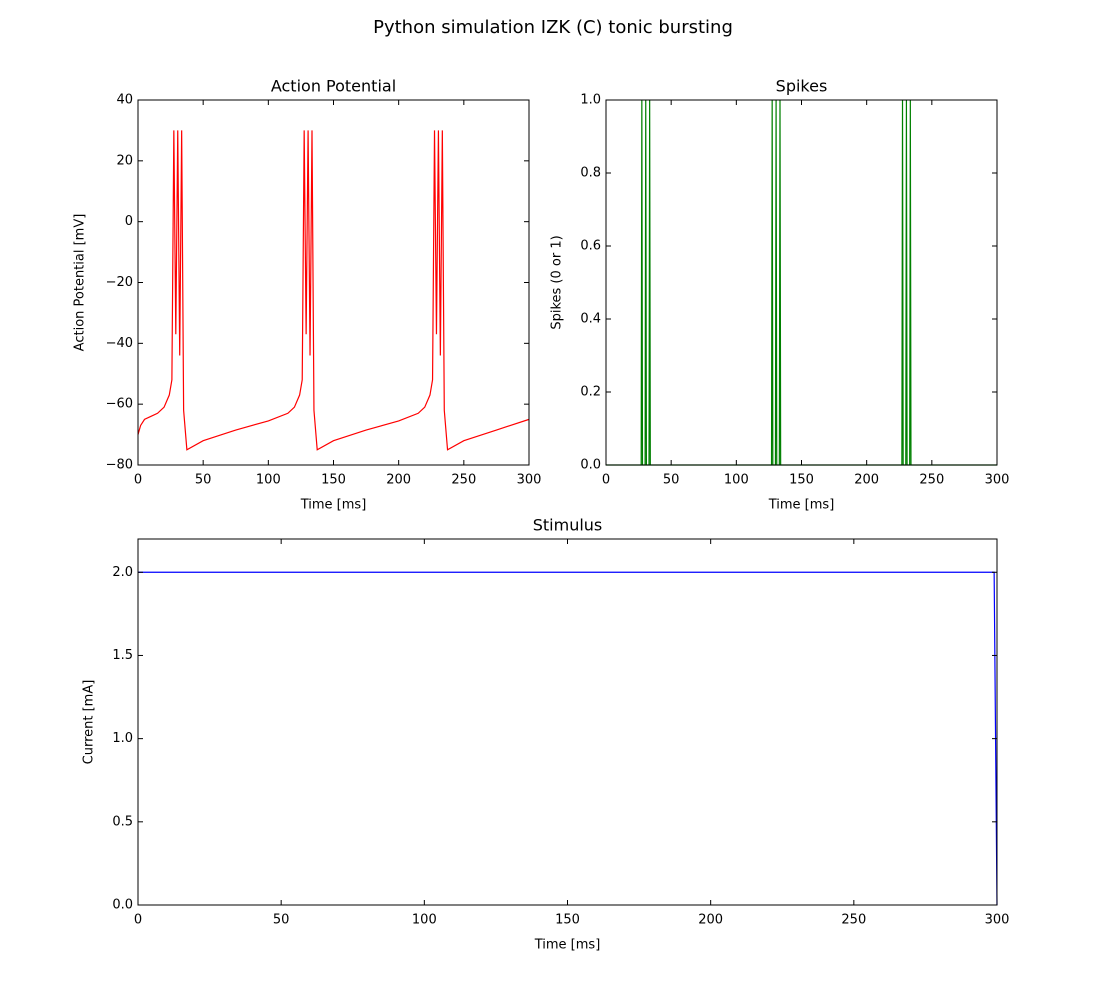 The width and height of the screenshot is (1107, 1005). What do you see at coordinates (119, 404) in the screenshot?
I see `y-tick-label: −60` at bounding box center [119, 404].